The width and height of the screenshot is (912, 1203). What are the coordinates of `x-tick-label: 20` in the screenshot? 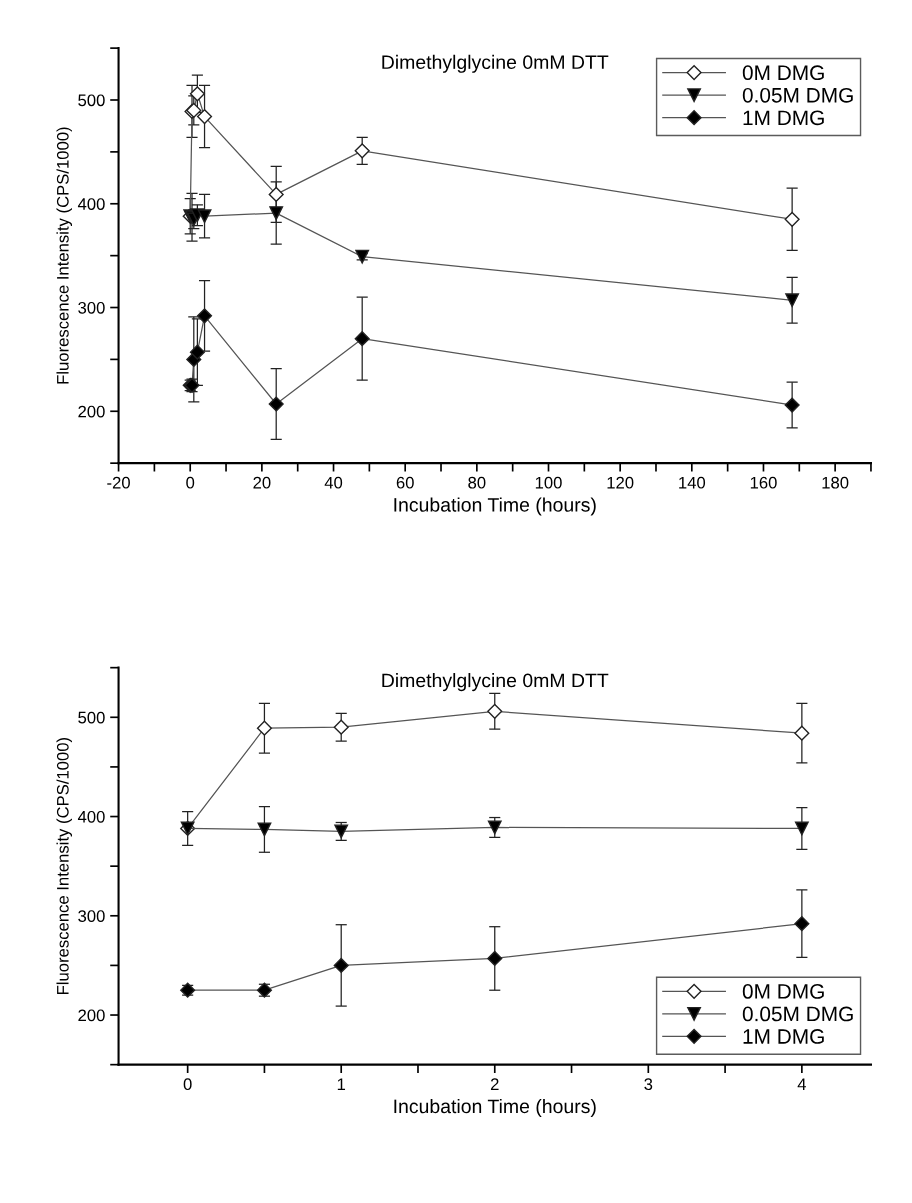 It's located at (262, 482).